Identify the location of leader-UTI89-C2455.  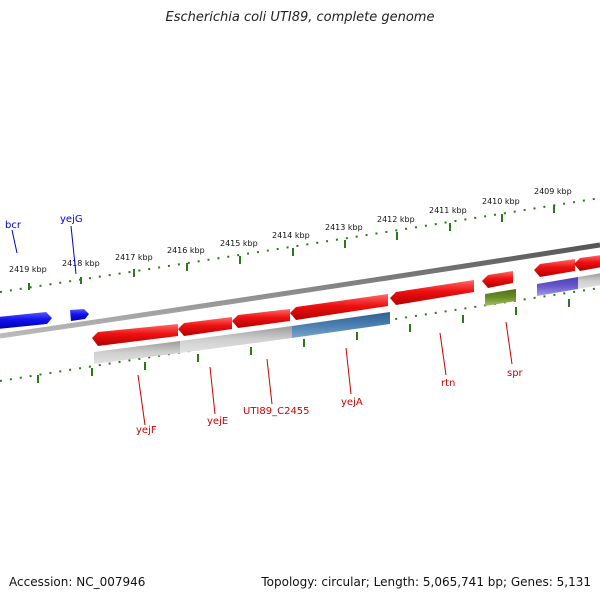
(269, 381).